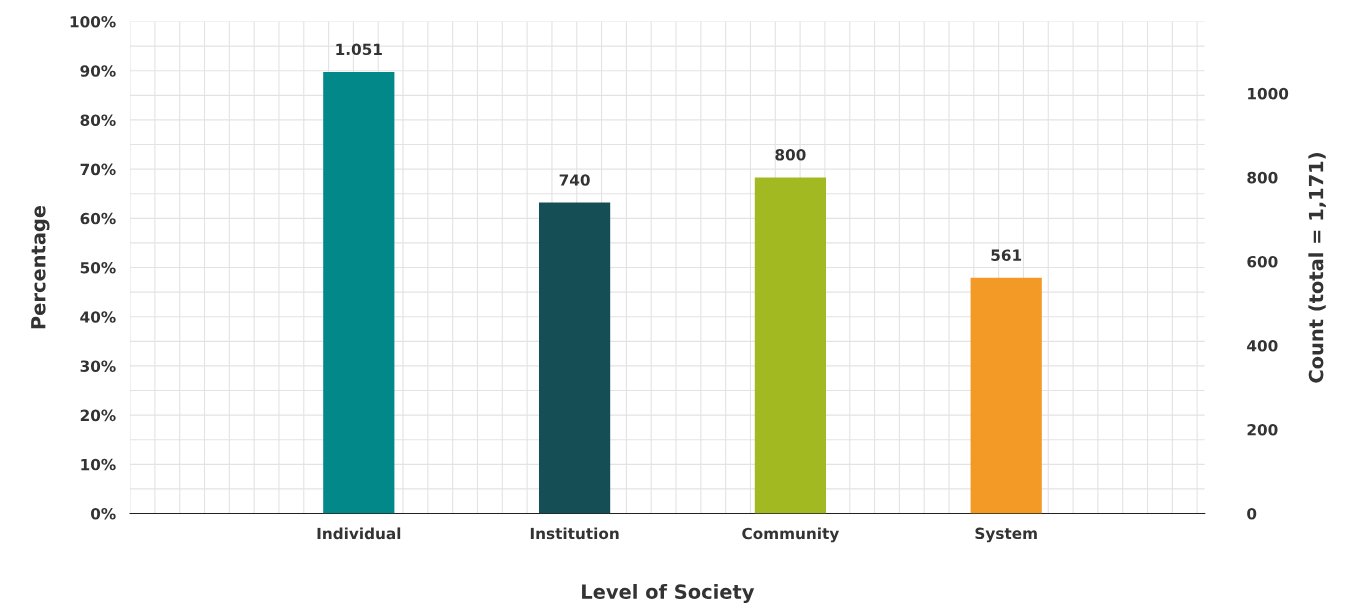 The width and height of the screenshot is (1369, 615). I want to click on y2-tick-label: 600, so click(1262, 261).